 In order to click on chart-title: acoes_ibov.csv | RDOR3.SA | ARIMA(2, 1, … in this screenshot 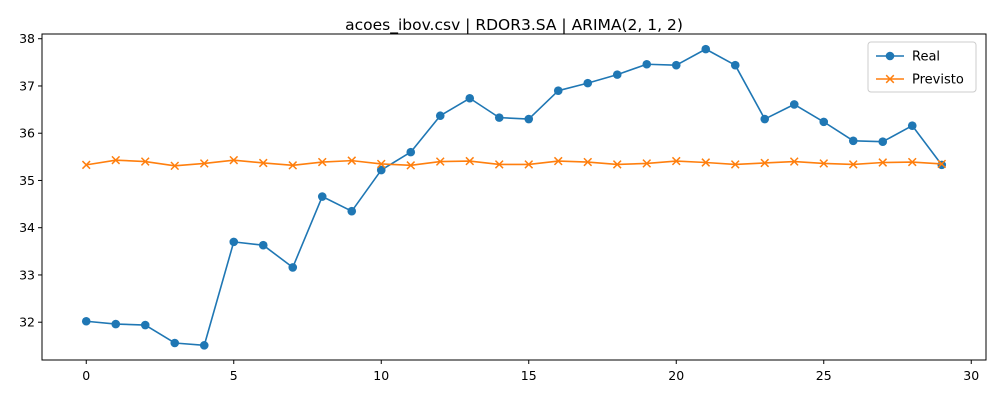, I will do `click(514, 25)`.